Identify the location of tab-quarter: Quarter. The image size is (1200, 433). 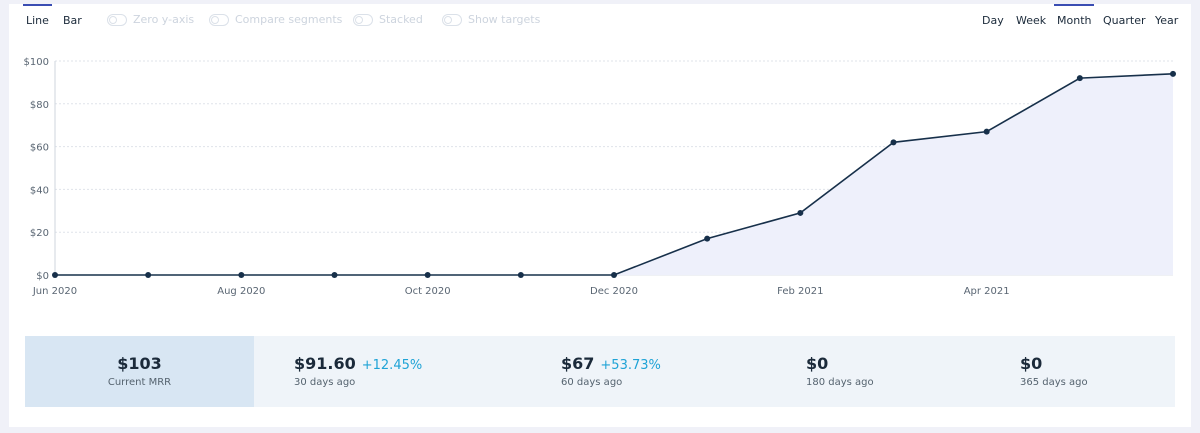
(1124, 20).